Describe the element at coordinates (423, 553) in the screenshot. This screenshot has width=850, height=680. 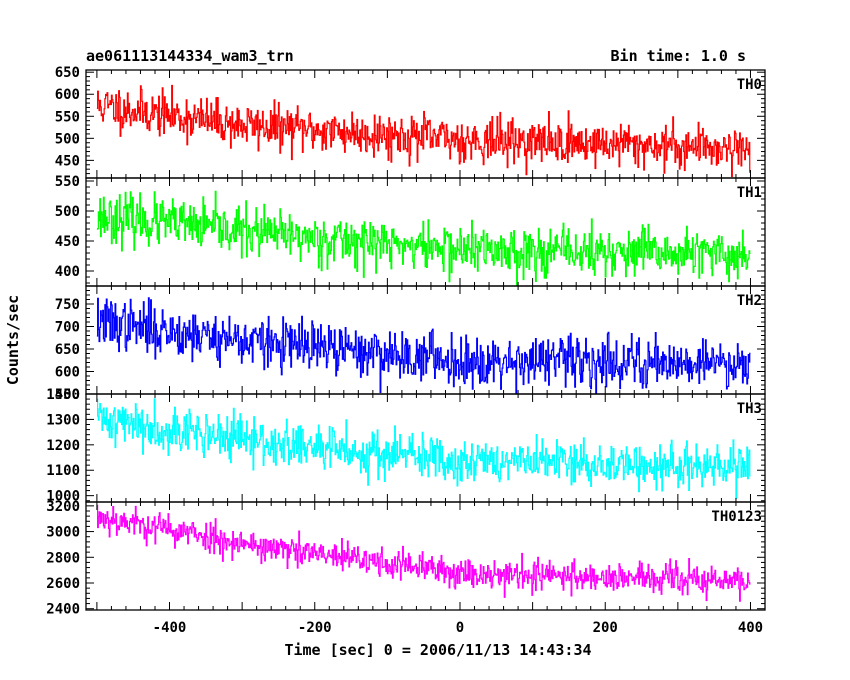
I see `series-th0123` at that location.